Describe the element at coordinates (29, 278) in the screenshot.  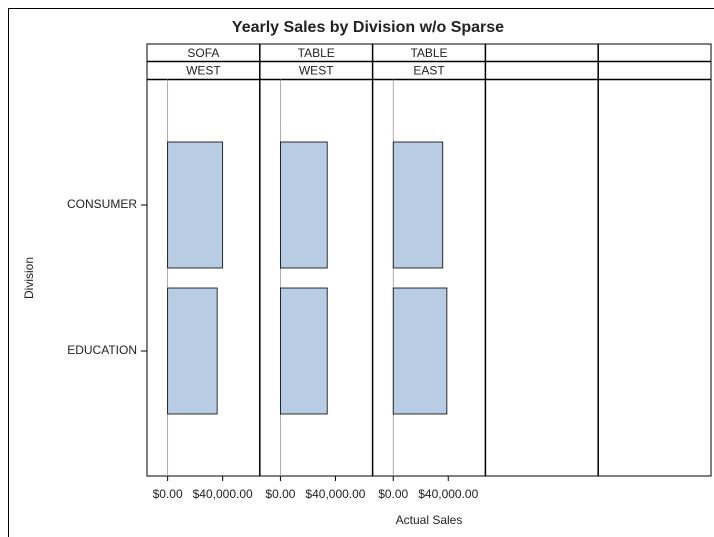
I see `y-axis-label: Division` at that location.